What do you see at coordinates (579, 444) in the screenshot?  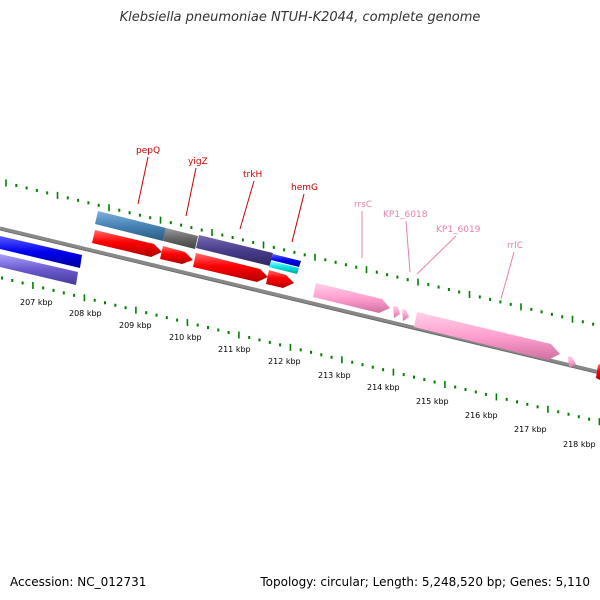 I see `tick-label-218: 218 kbp` at bounding box center [579, 444].